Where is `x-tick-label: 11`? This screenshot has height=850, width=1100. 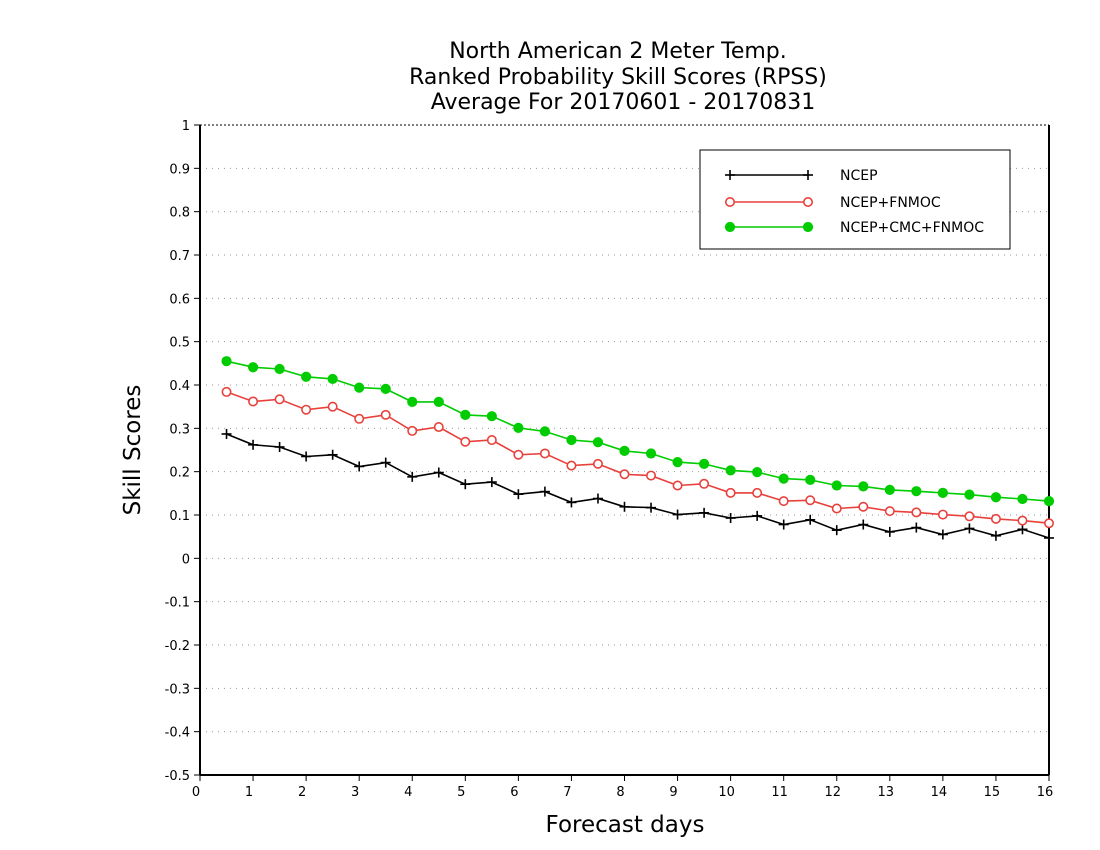
x-tick-label: 11 is located at coordinates (779, 792).